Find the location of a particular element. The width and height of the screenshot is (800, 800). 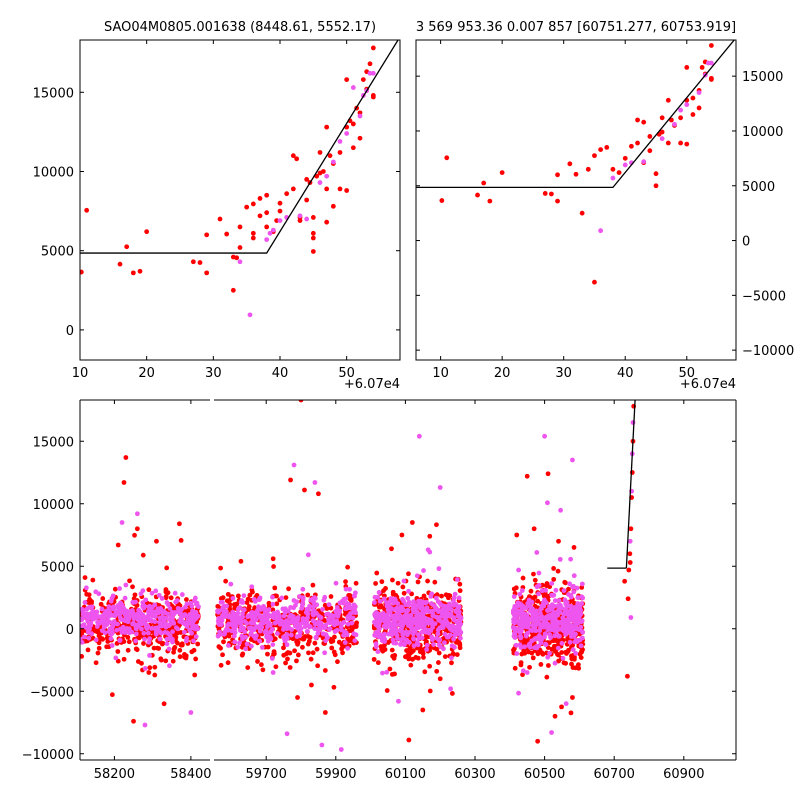

y-tick-label: −10000 is located at coordinates (768, 351).